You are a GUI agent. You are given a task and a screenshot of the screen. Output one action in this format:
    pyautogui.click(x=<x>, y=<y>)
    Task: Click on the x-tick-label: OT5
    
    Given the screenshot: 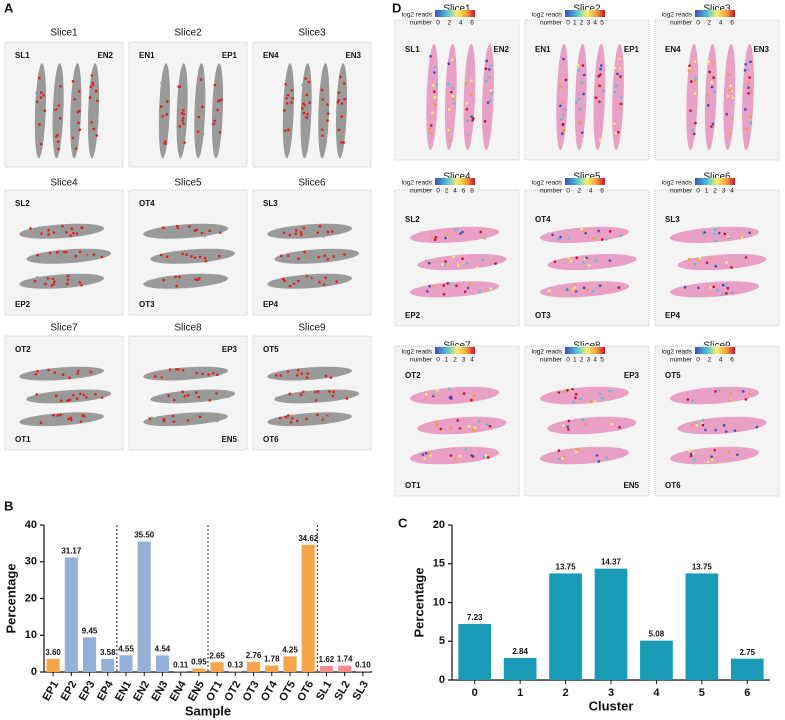 What is the action you would take?
    pyautogui.click(x=287, y=691)
    